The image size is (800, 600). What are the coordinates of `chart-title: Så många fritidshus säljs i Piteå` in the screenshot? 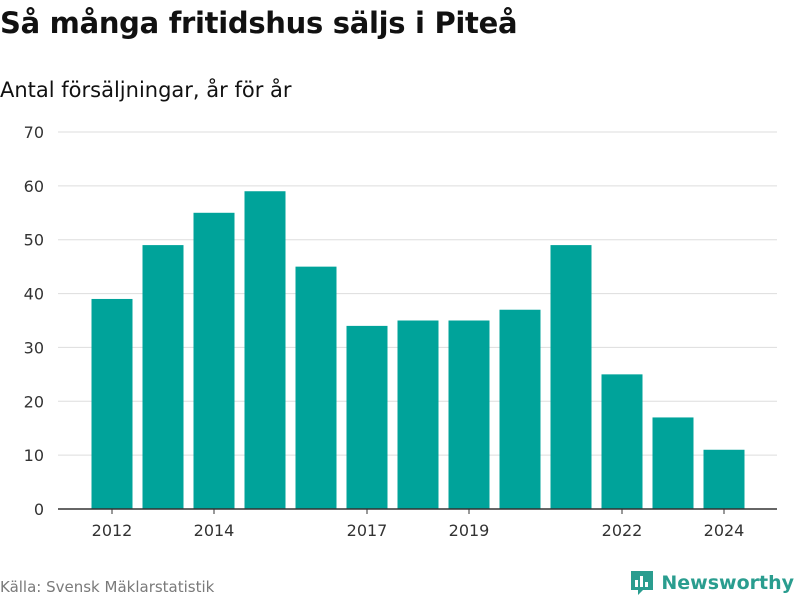 It's located at (259, 23).